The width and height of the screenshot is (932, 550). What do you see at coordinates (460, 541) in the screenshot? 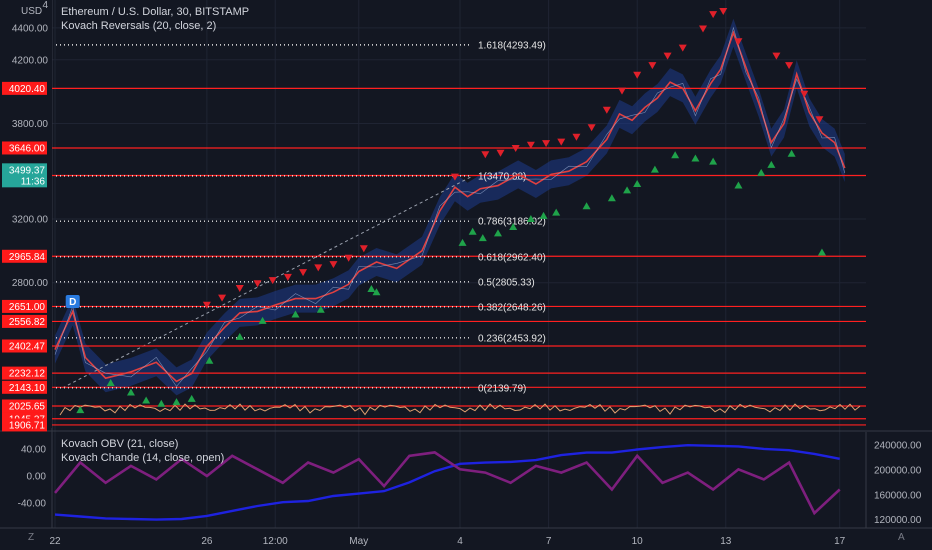
I see `time-tick-label: 4` at bounding box center [460, 541].